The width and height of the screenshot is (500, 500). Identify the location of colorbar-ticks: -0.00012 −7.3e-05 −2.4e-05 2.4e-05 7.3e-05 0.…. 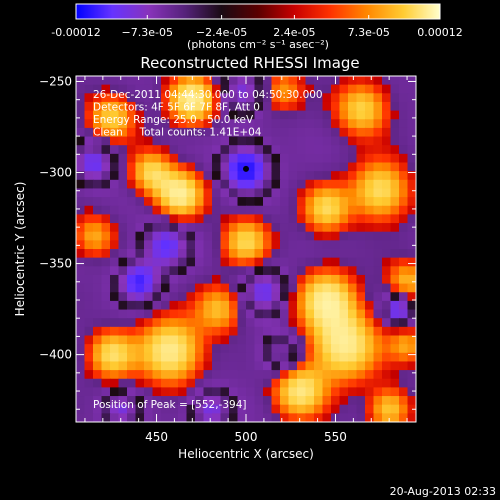
(257, 27).